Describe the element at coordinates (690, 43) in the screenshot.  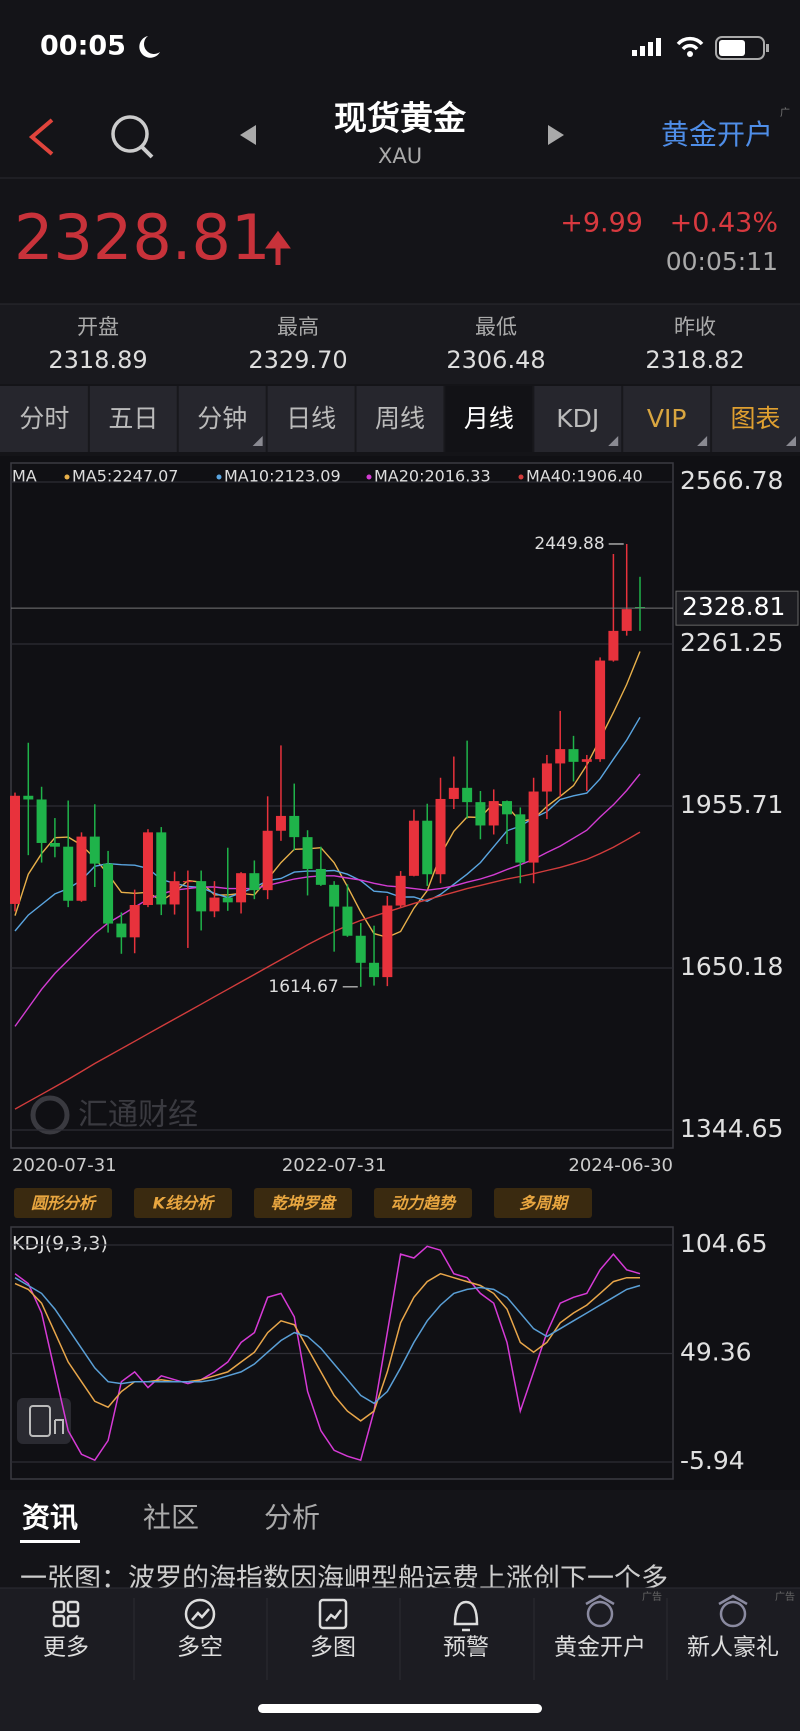
I see `wifi-icon` at that location.